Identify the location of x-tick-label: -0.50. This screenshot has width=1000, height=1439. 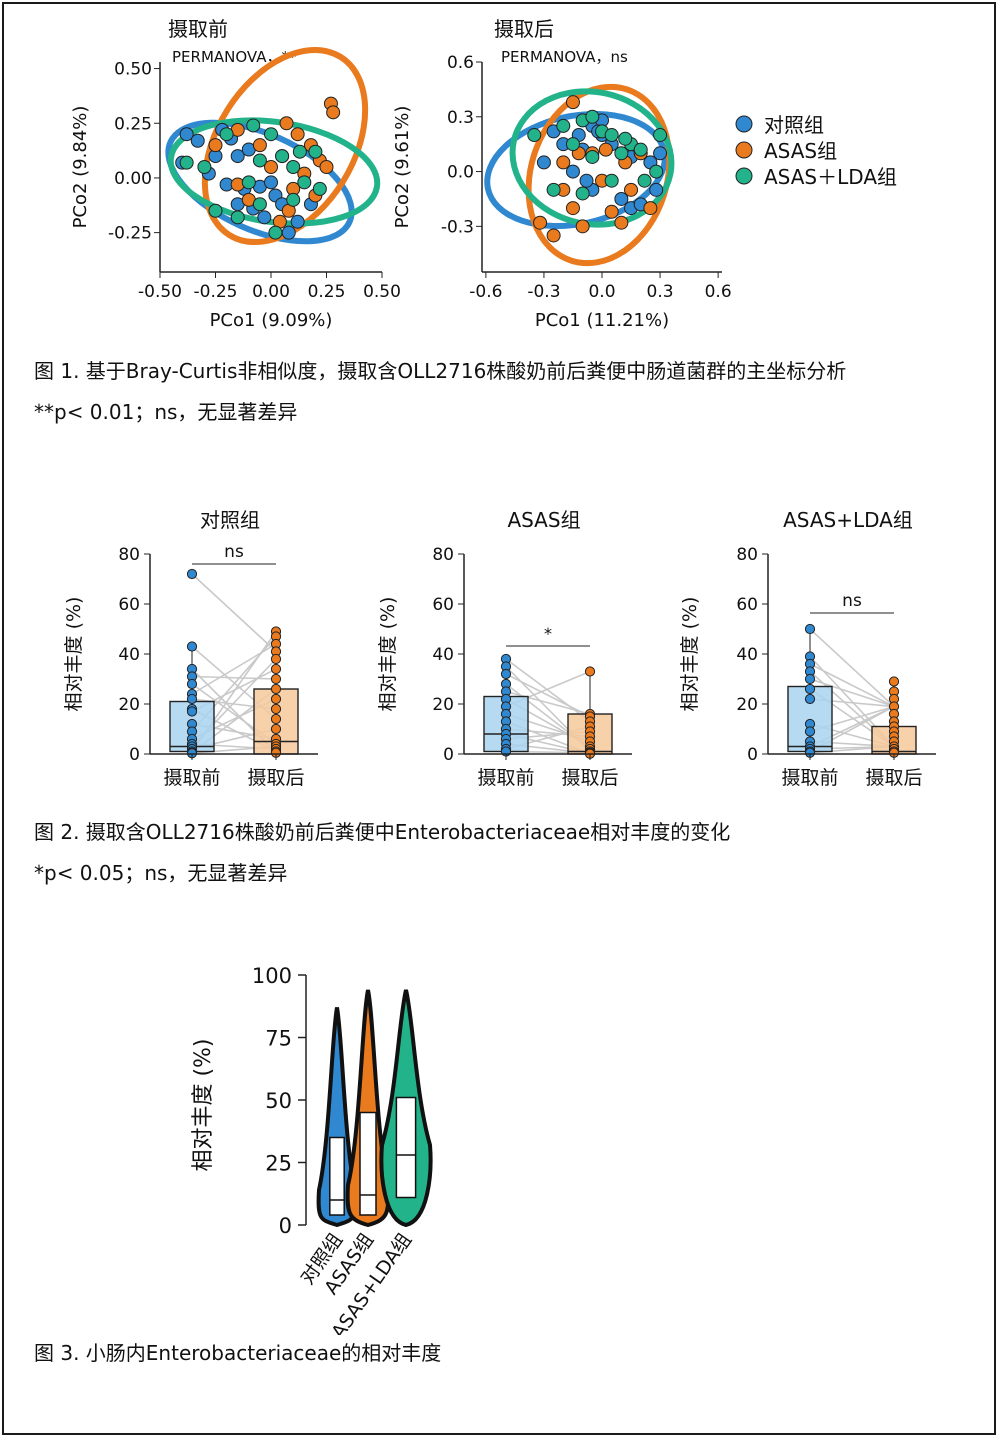
(160, 292).